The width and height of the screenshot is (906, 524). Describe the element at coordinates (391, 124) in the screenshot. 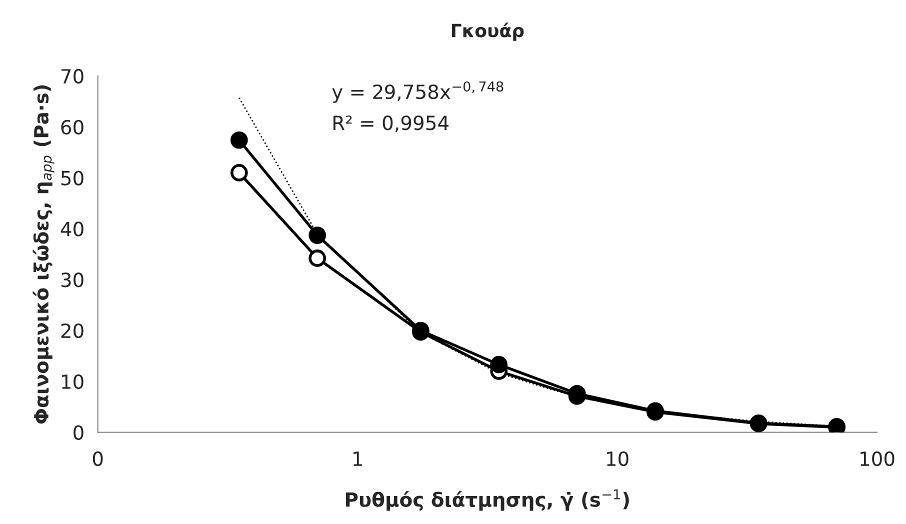

I see `annotation: R² = 0,9954` at that location.